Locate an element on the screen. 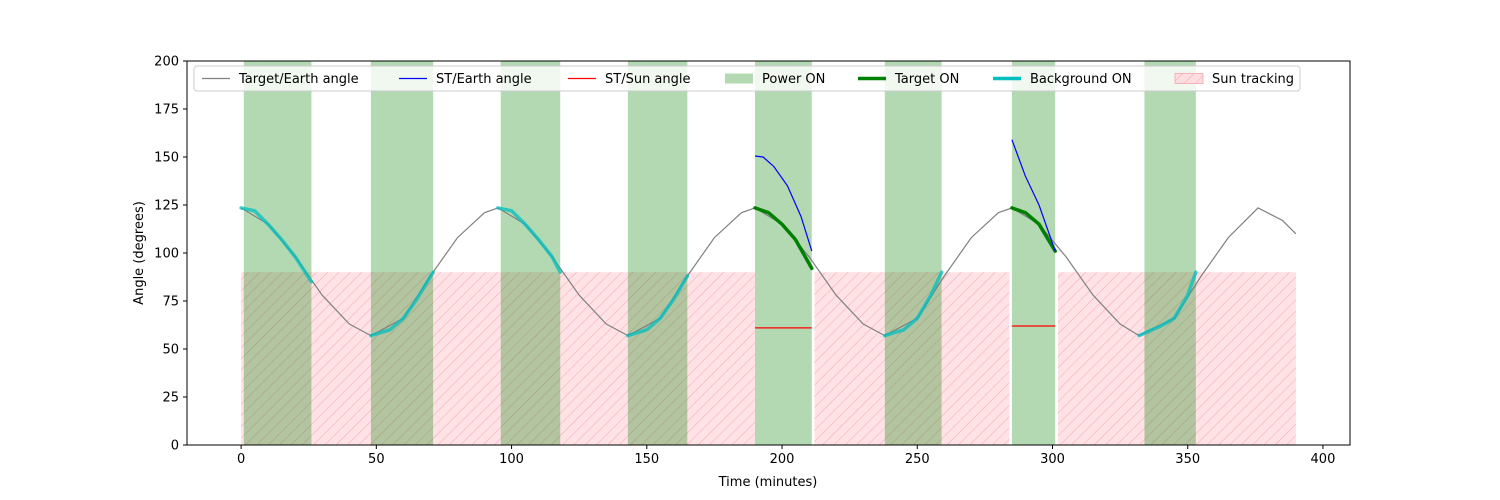  legend-label-5: Background ON is located at coordinates (1081, 79).